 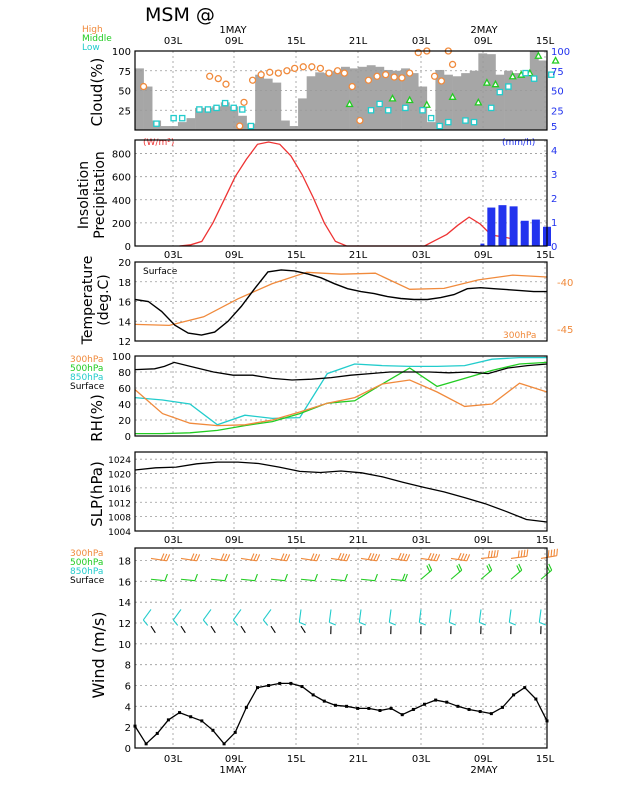 I want to click on temp-ytick-left-1: 14, so click(x=124, y=322).